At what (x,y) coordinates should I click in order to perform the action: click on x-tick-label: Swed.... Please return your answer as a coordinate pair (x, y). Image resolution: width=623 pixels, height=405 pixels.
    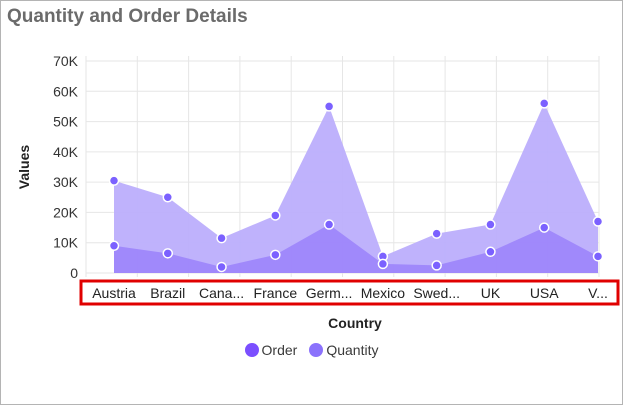
    Looking at the image, I should click on (436, 293).